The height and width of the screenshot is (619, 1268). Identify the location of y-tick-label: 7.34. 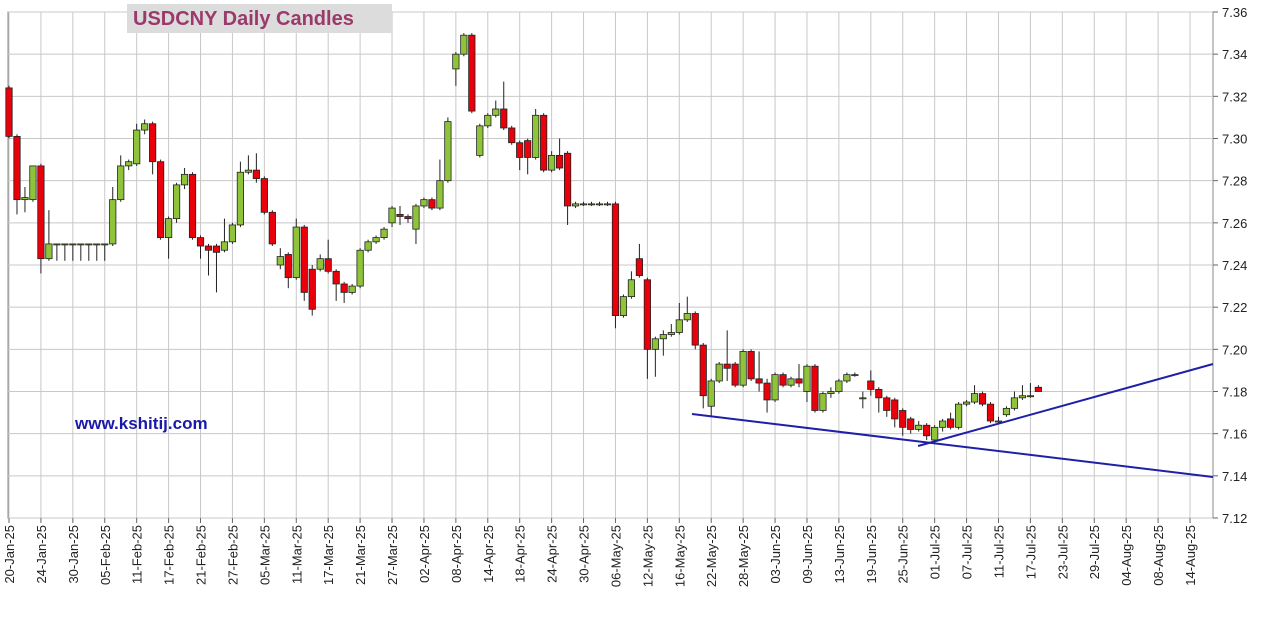
(1234, 54).